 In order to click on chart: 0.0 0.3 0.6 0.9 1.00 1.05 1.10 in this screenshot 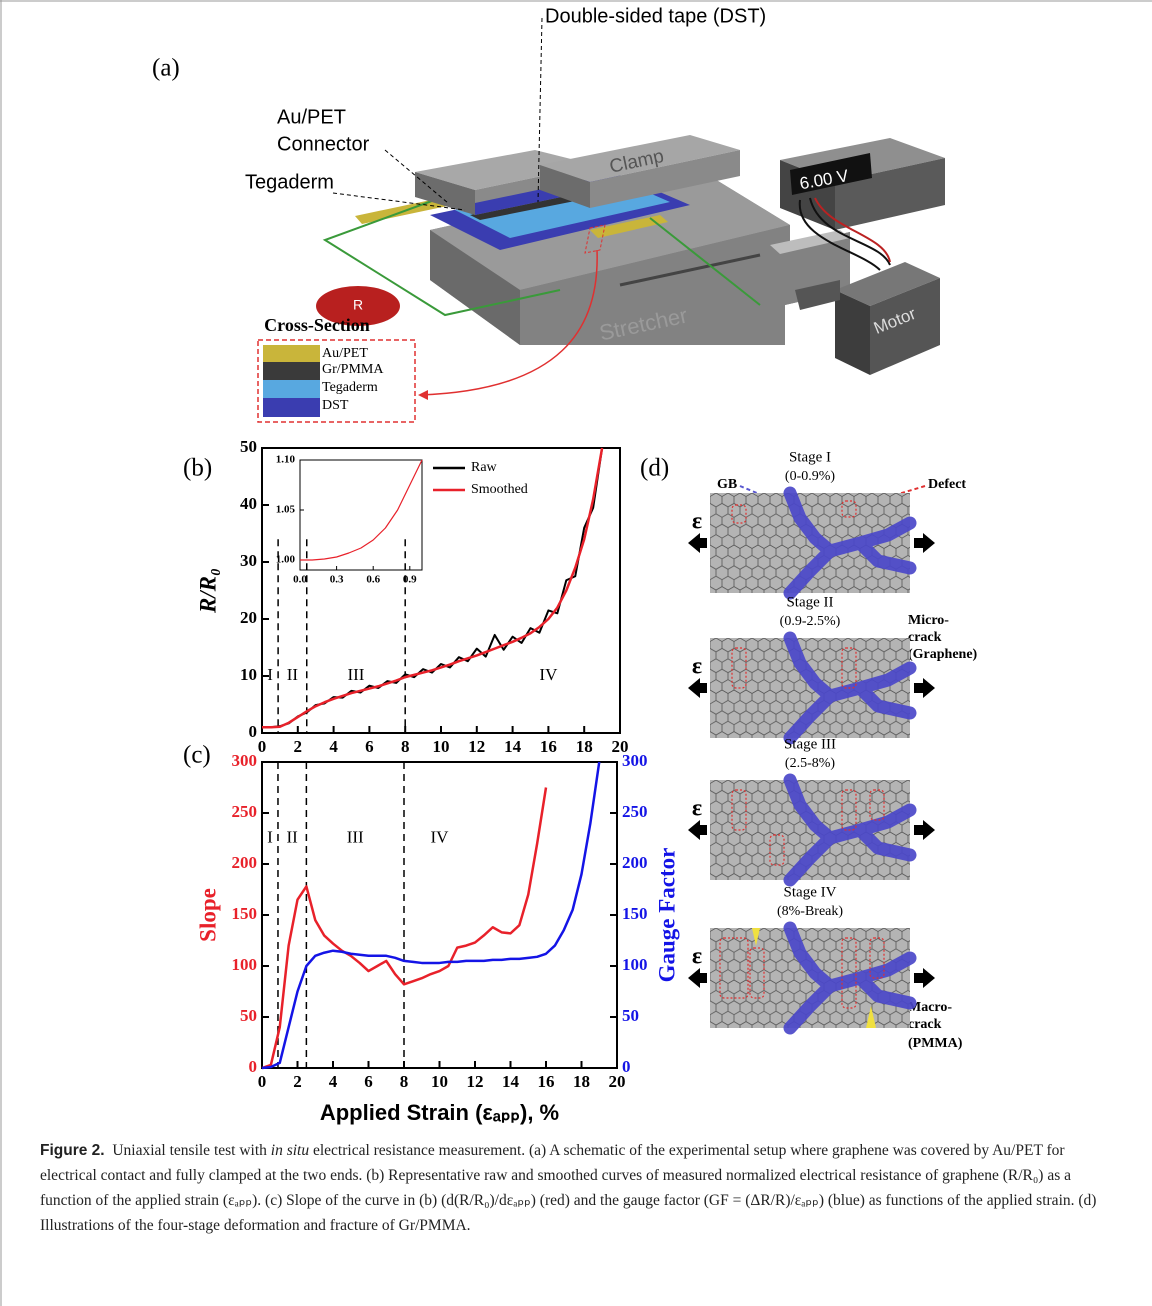, I will do `click(349, 519)`.